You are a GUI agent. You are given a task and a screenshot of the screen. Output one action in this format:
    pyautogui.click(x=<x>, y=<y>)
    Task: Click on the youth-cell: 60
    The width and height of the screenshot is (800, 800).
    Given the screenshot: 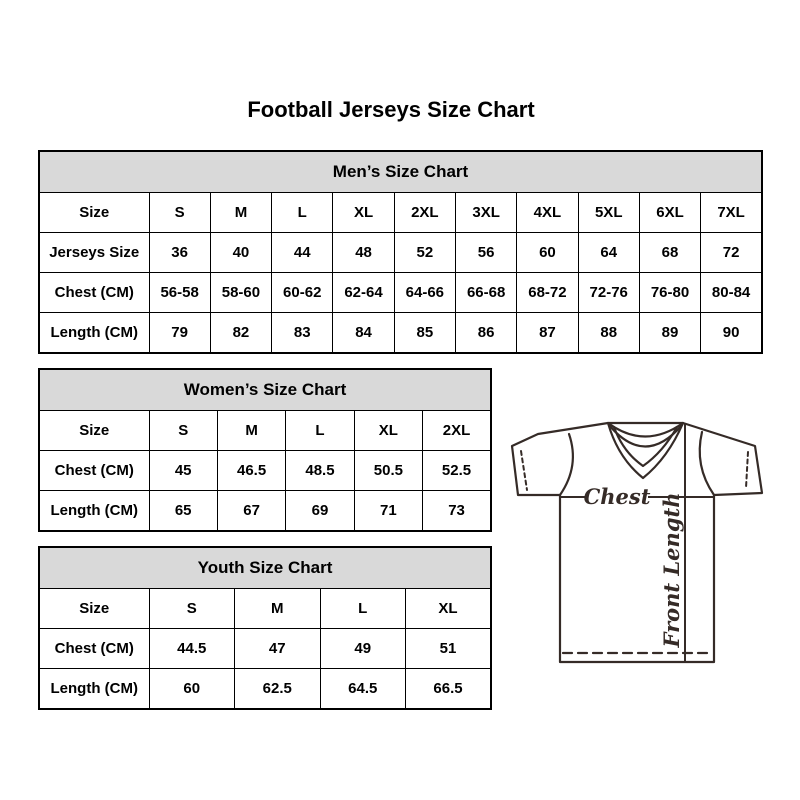 What is the action you would take?
    pyautogui.click(x=191, y=689)
    